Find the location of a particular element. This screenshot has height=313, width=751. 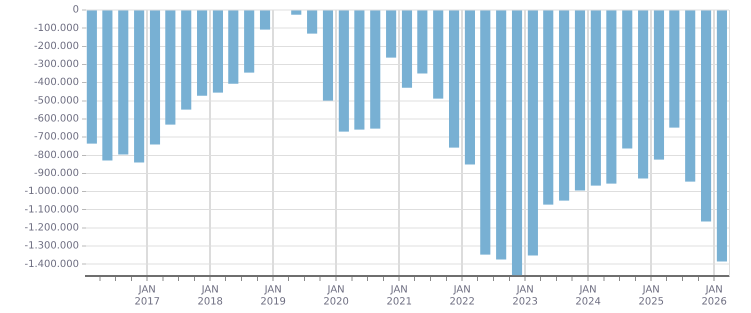

x-tick-label: JAN 2024 is located at coordinates (588, 296).